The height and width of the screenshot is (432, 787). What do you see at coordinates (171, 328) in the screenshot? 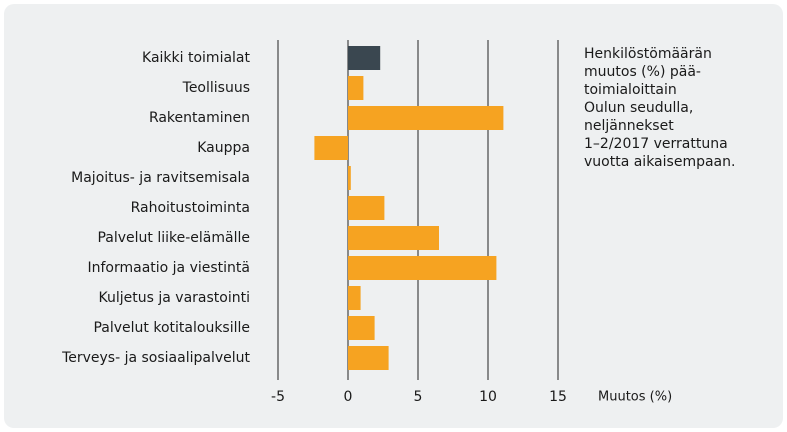
I see `y-tick-label: Palvelut kotitalouksille` at bounding box center [171, 328].